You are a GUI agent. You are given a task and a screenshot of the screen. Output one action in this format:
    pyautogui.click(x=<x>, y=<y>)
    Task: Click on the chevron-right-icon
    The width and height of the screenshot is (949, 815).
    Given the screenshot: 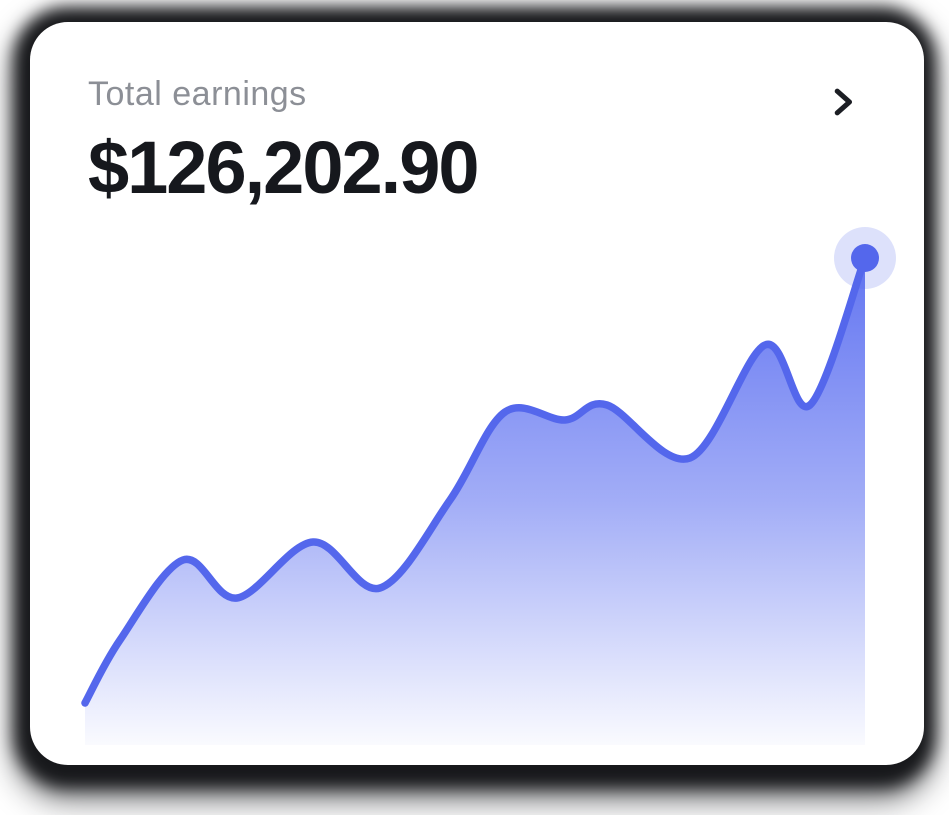 What is the action you would take?
    pyautogui.click(x=843, y=106)
    